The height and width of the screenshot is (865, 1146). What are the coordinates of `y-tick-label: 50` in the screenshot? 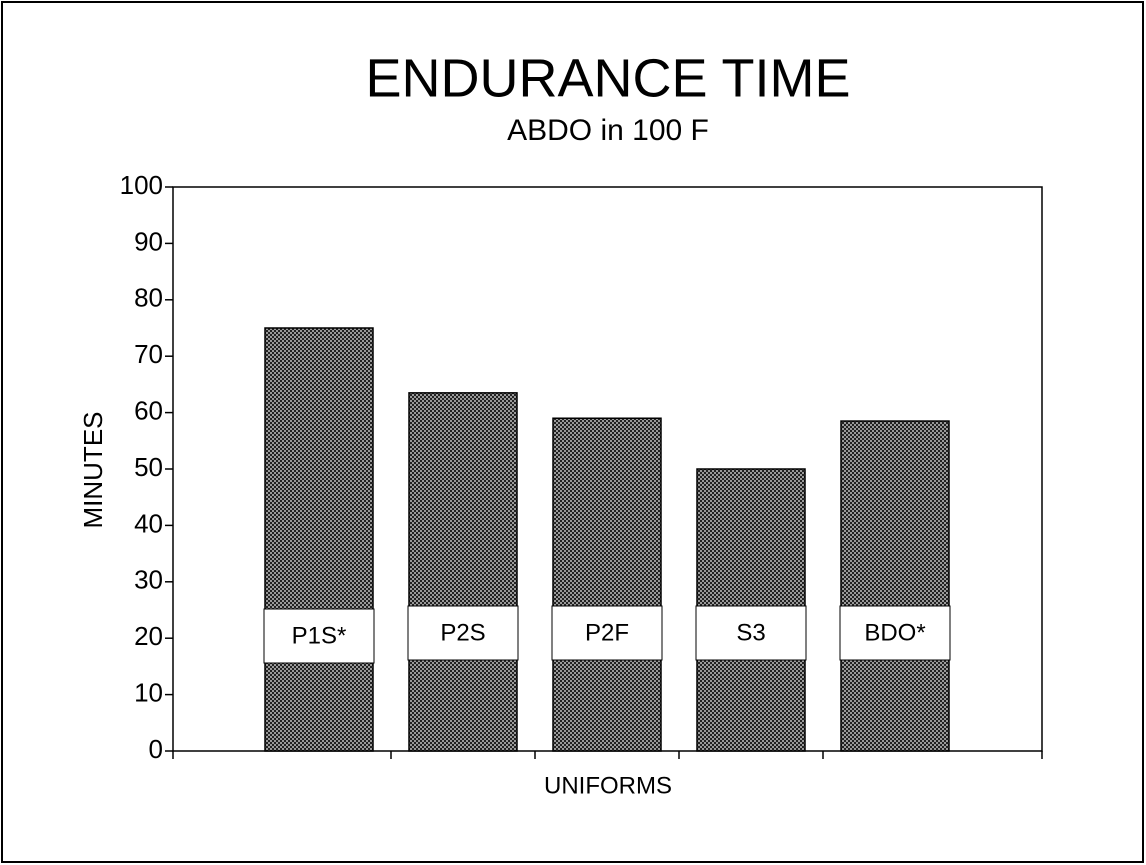 It's located at (148, 467).